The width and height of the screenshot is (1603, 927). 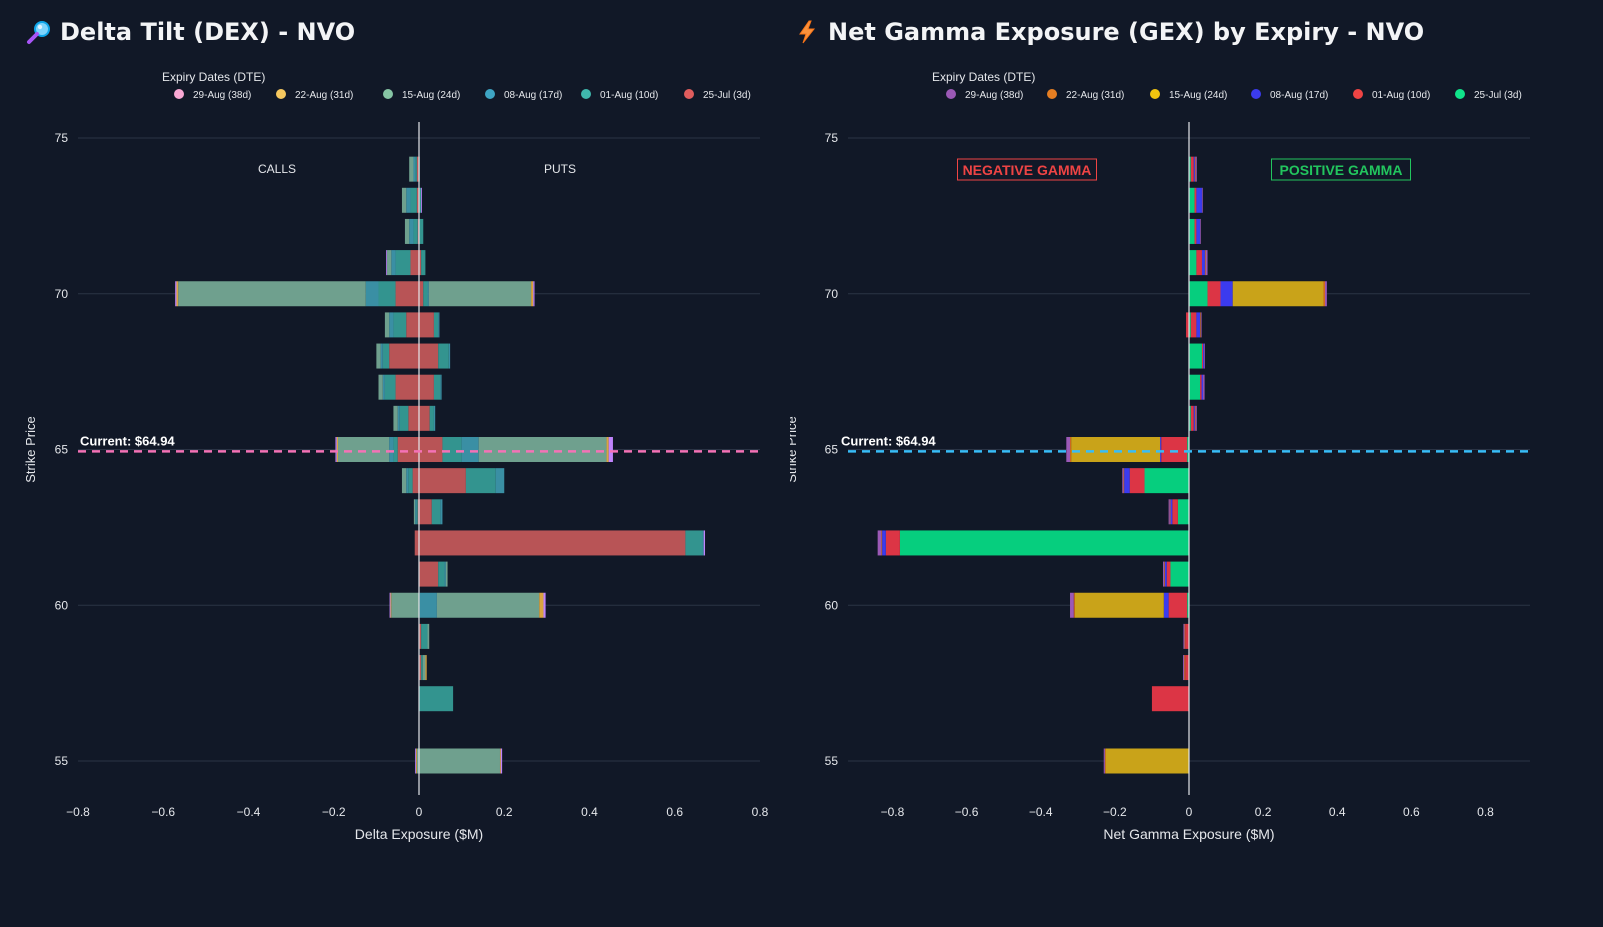 What do you see at coordinates (794, 449) in the screenshot?
I see `gex-yaxis-title: Strike Price` at bounding box center [794, 449].